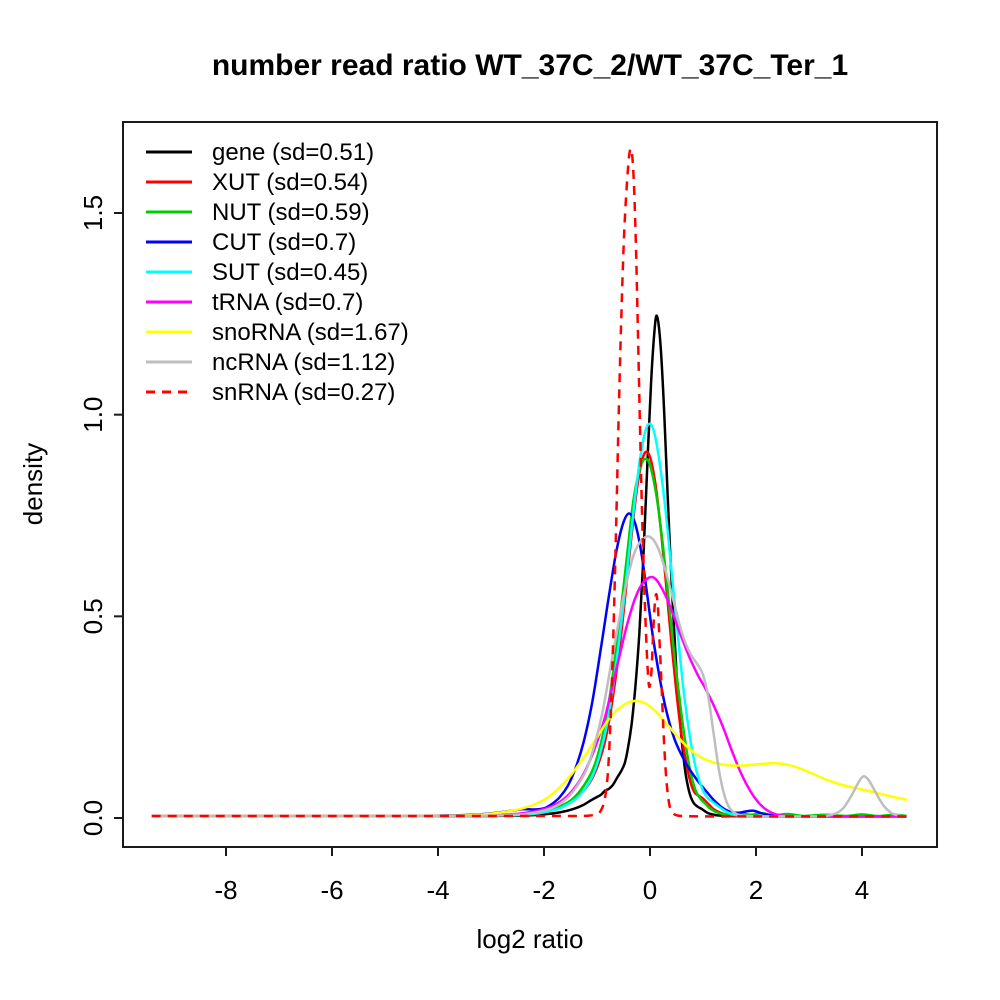  I want to click on x-tick-label: 2, so click(756, 890).